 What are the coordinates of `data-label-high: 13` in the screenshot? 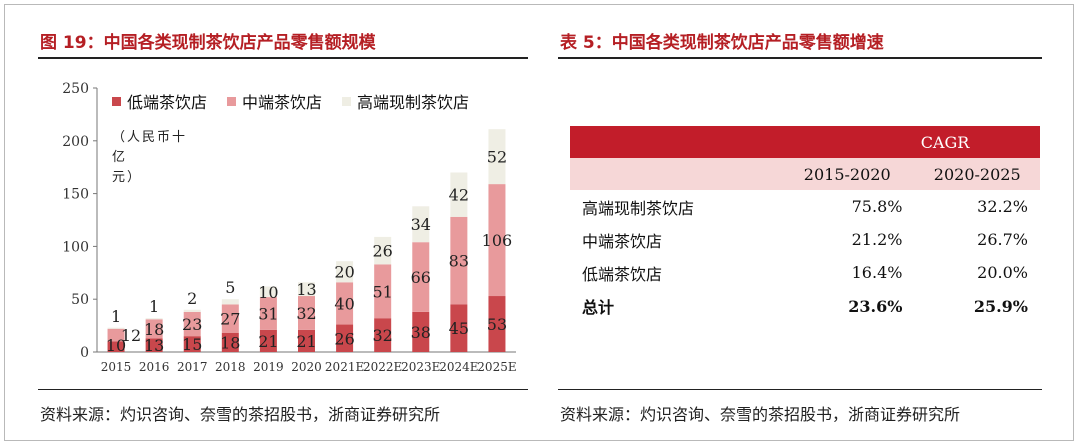 It's located at (306, 289).